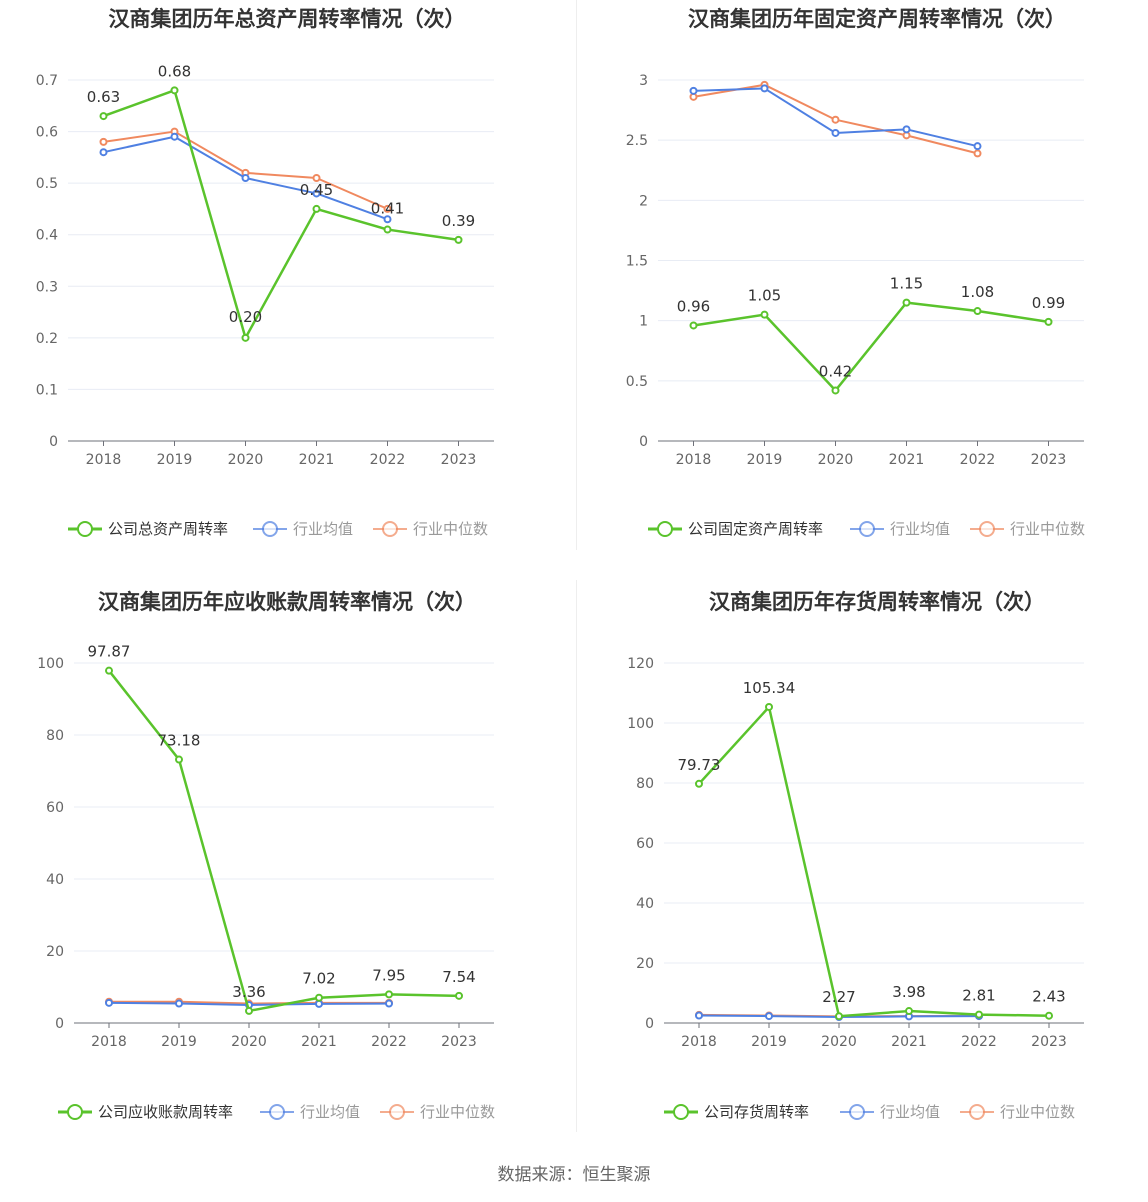  Describe the element at coordinates (735, 529) in the screenshot. I see `legend-item-0: 公司固定资产周转率` at that location.